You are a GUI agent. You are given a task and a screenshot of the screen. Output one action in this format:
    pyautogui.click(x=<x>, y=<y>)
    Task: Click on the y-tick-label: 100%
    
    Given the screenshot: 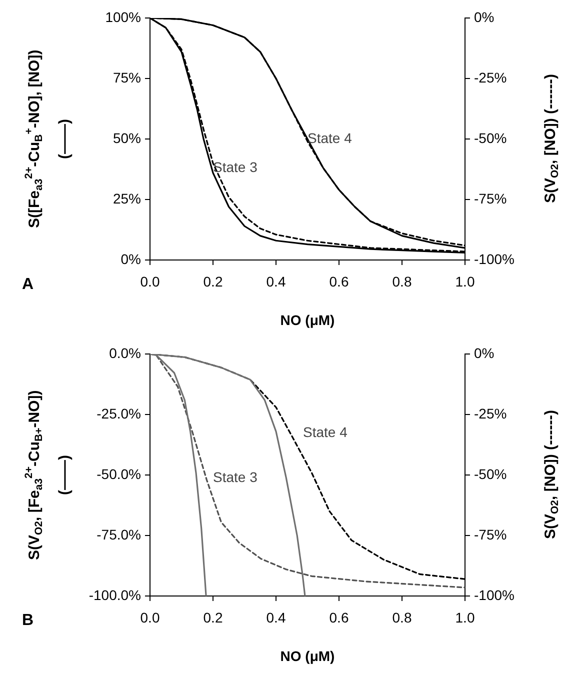 What is the action you would take?
    pyautogui.click(x=123, y=16)
    